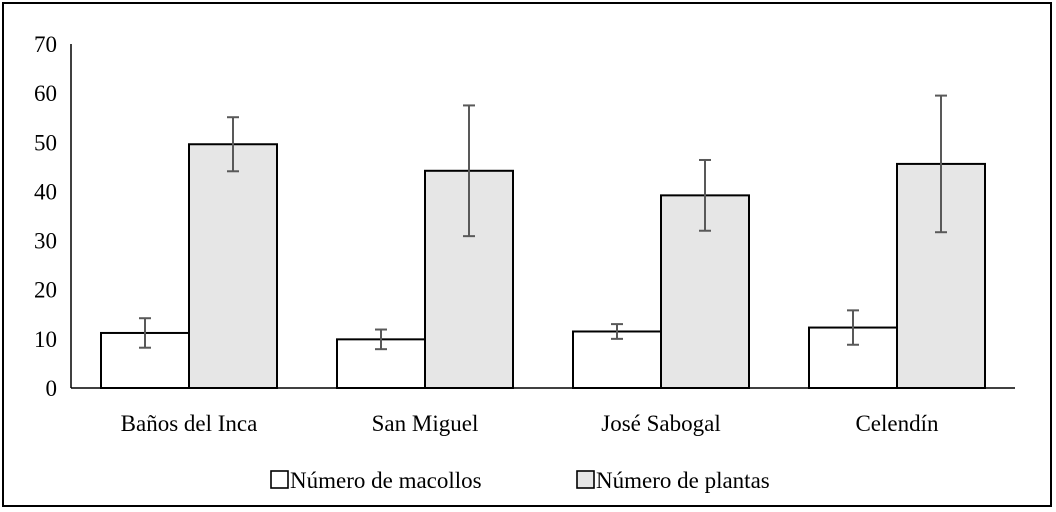  Describe the element at coordinates (45, 241) in the screenshot. I see `y-tick-label-30: 30` at that location.